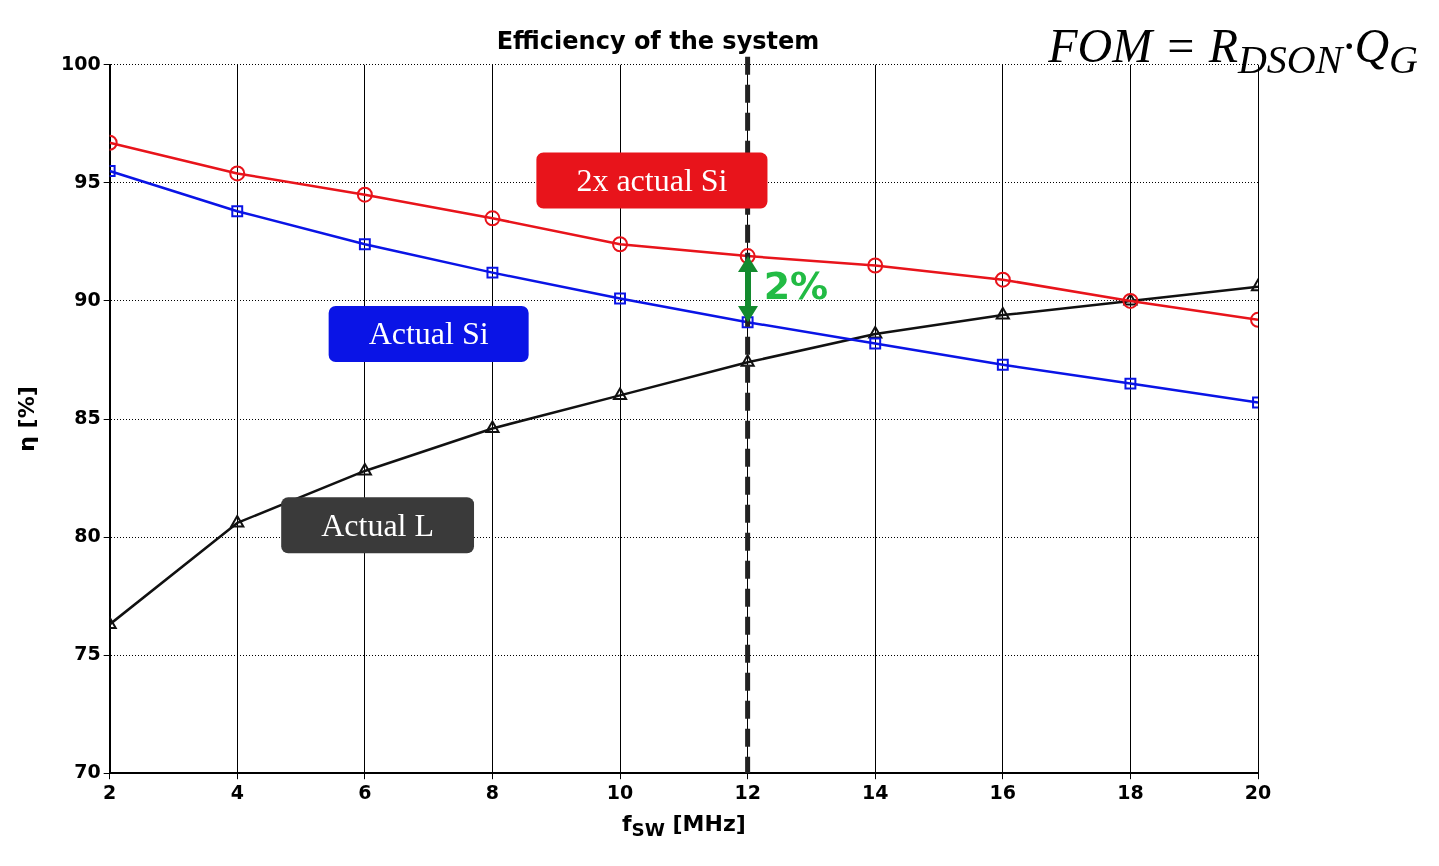 The width and height of the screenshot is (1439, 866). I want to click on x-tick-label: 20, so click(1258, 791).